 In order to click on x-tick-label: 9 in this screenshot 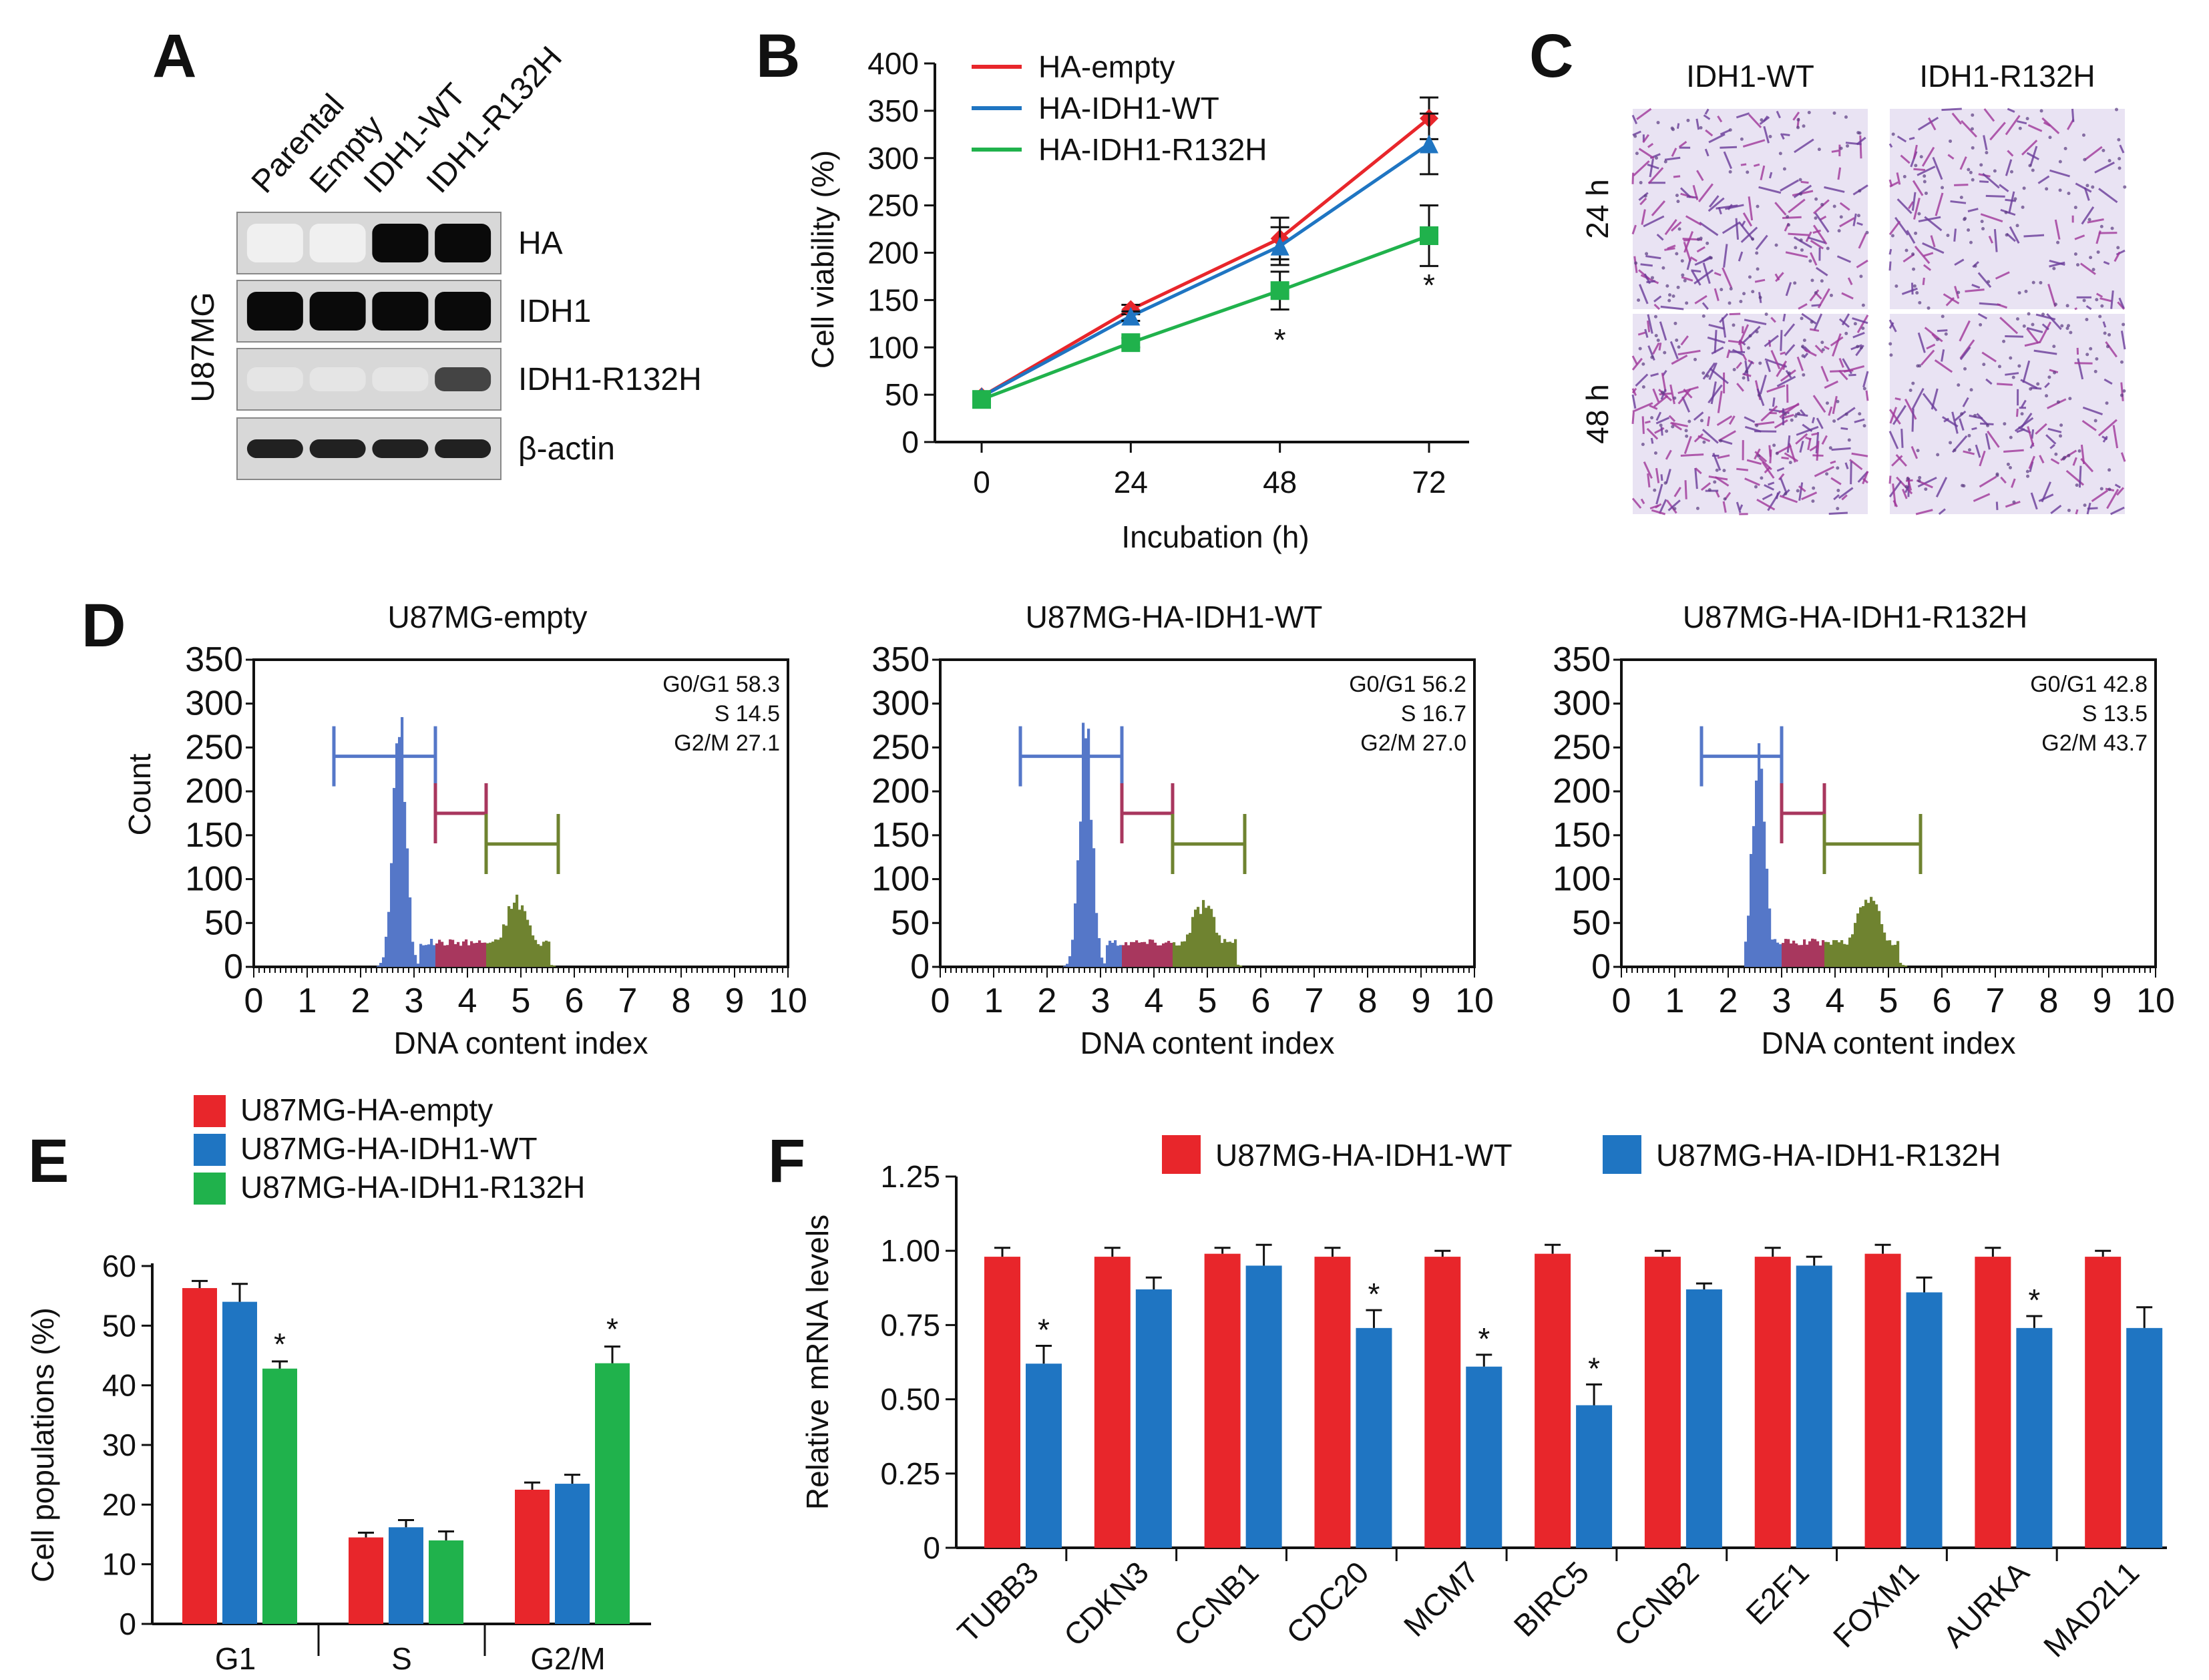, I will do `click(1421, 1001)`.